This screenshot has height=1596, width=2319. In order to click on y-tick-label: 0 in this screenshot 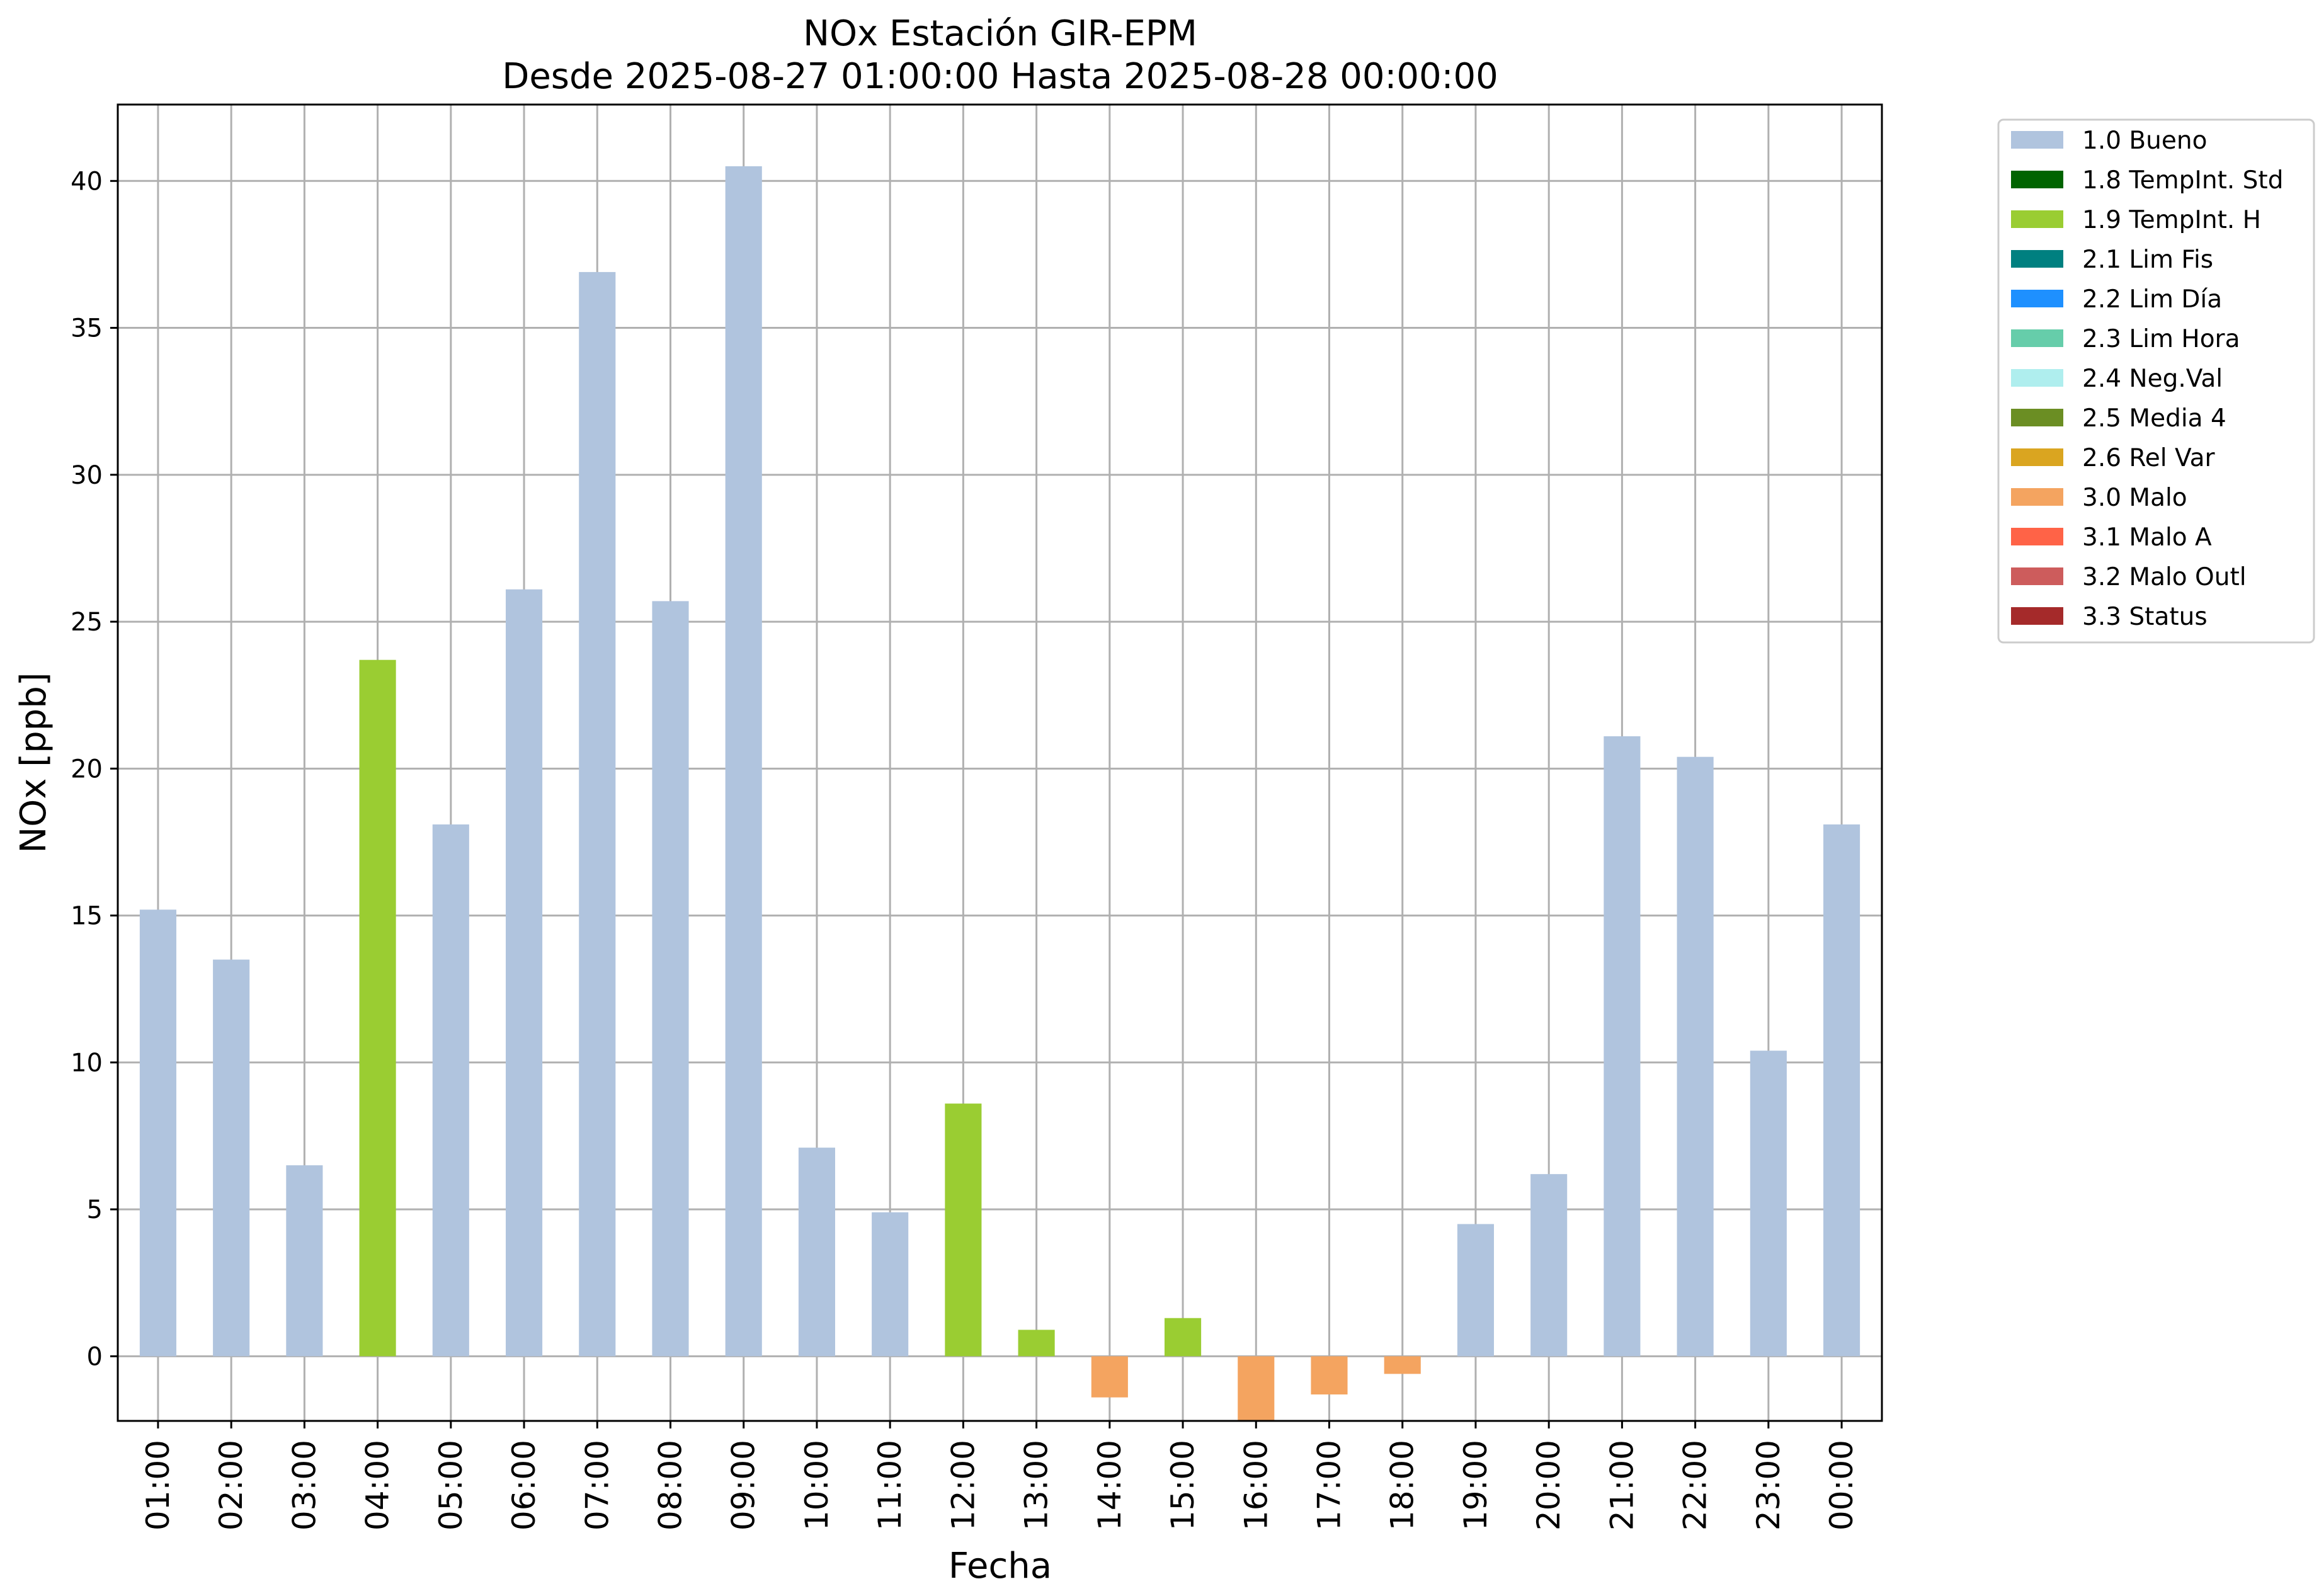, I will do `click(95, 1356)`.